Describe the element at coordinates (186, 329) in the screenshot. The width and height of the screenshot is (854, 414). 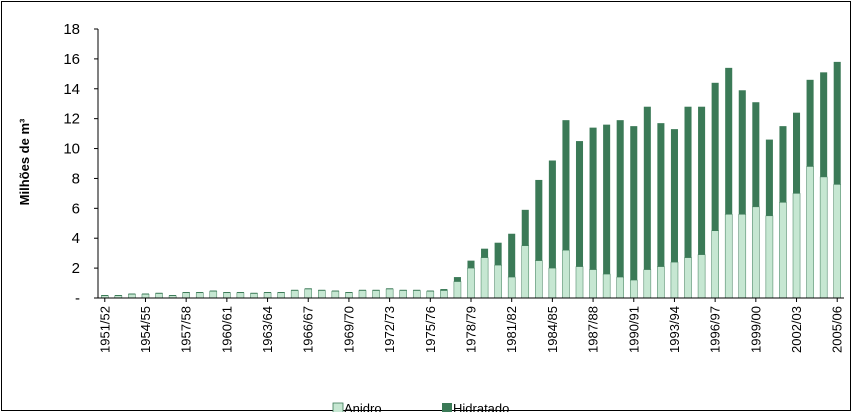
I see `x-tick-label: 1957/58` at that location.